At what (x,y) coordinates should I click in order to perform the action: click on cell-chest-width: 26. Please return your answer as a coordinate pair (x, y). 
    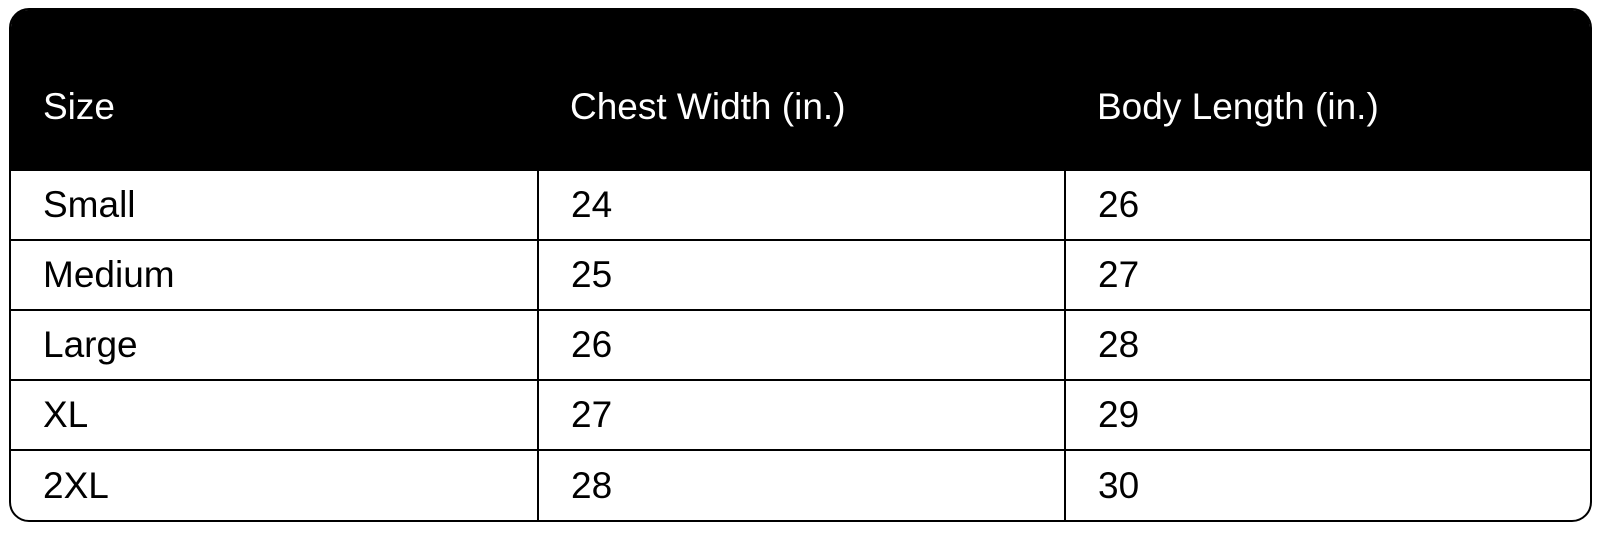
    Looking at the image, I should click on (801, 344).